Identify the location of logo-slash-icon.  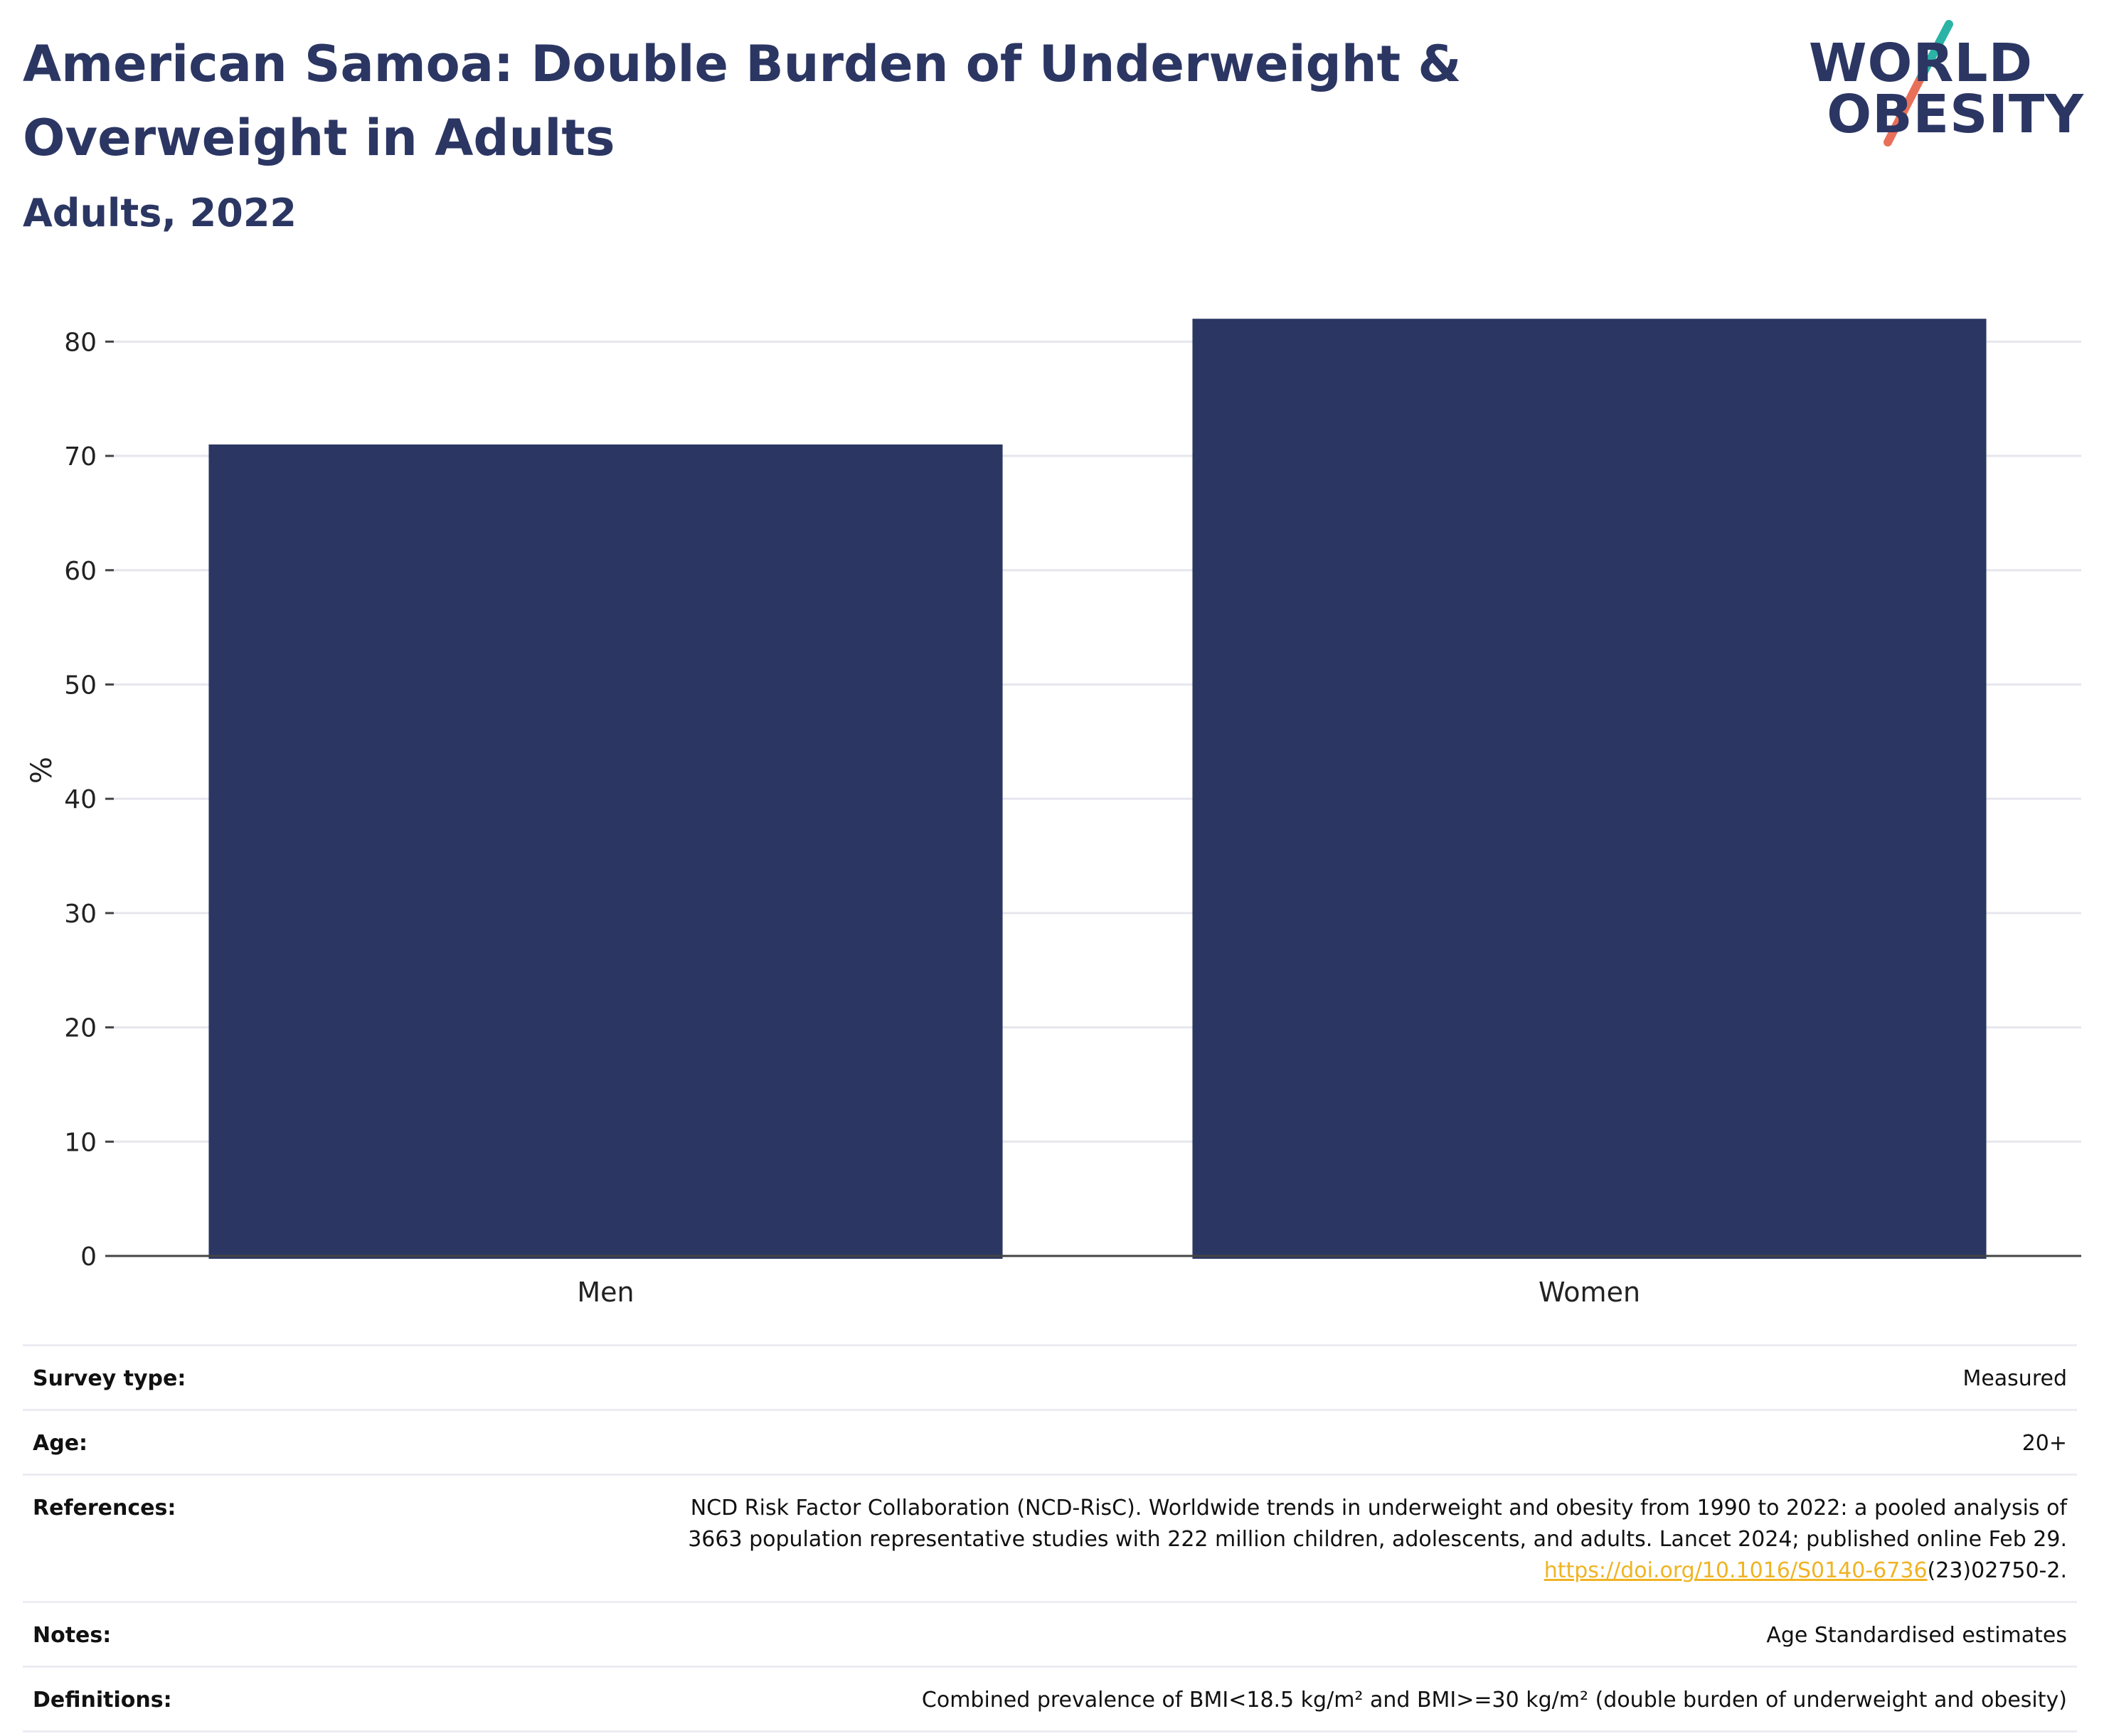
(1918, 83).